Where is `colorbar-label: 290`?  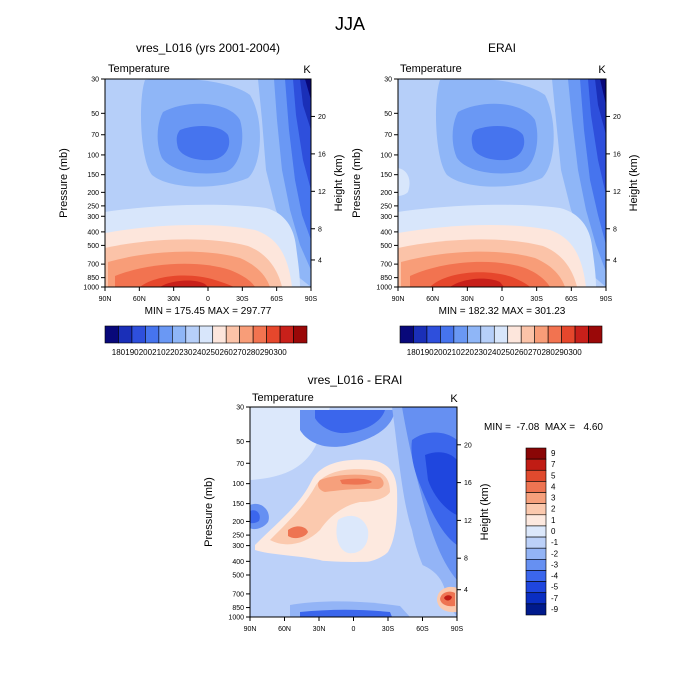 colorbar-label: 290 is located at coordinates (562, 352).